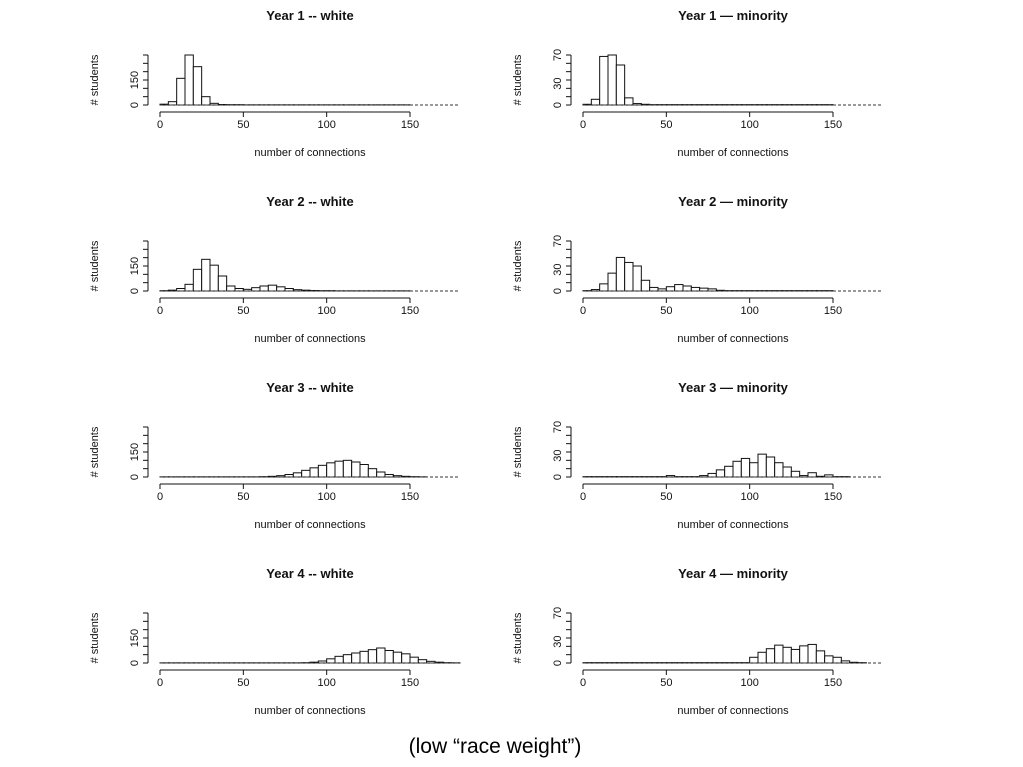 Image resolution: width=1023 pixels, height=767 pixels. Describe the element at coordinates (309, 573) in the screenshot. I see `chart-title: Year 4 -- white` at that location.